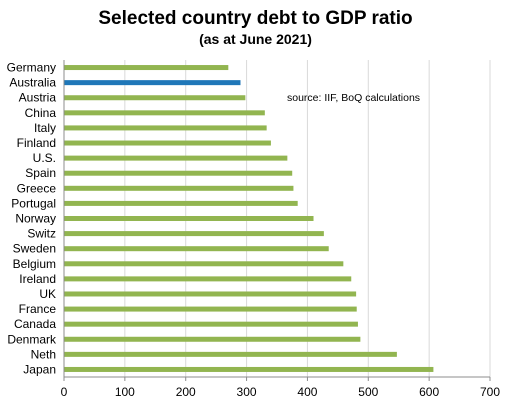 The image size is (511, 406). Describe the element at coordinates (247, 392) in the screenshot. I see `x-tick-label: 300` at that location.